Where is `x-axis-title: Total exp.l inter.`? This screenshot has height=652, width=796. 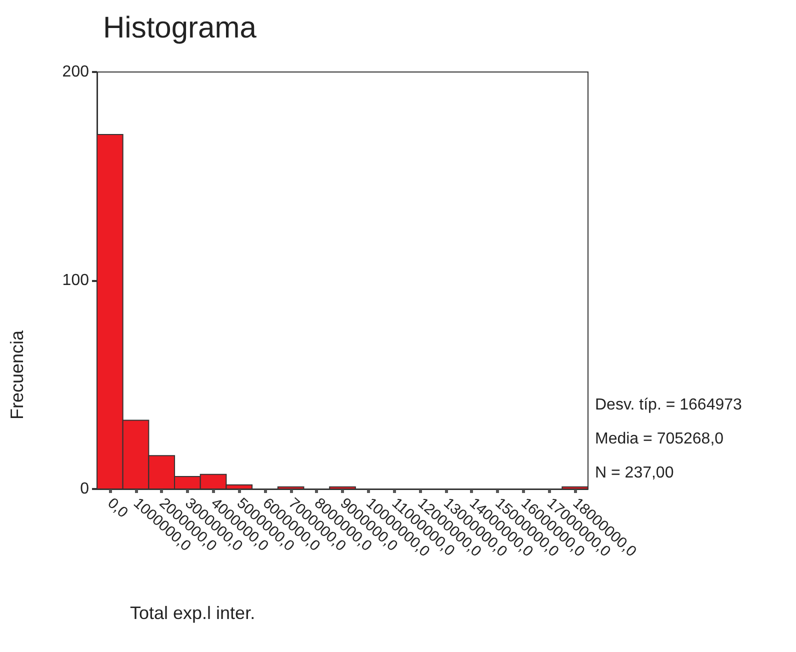
x-axis-title: Total exp.l inter. is located at coordinates (193, 613).